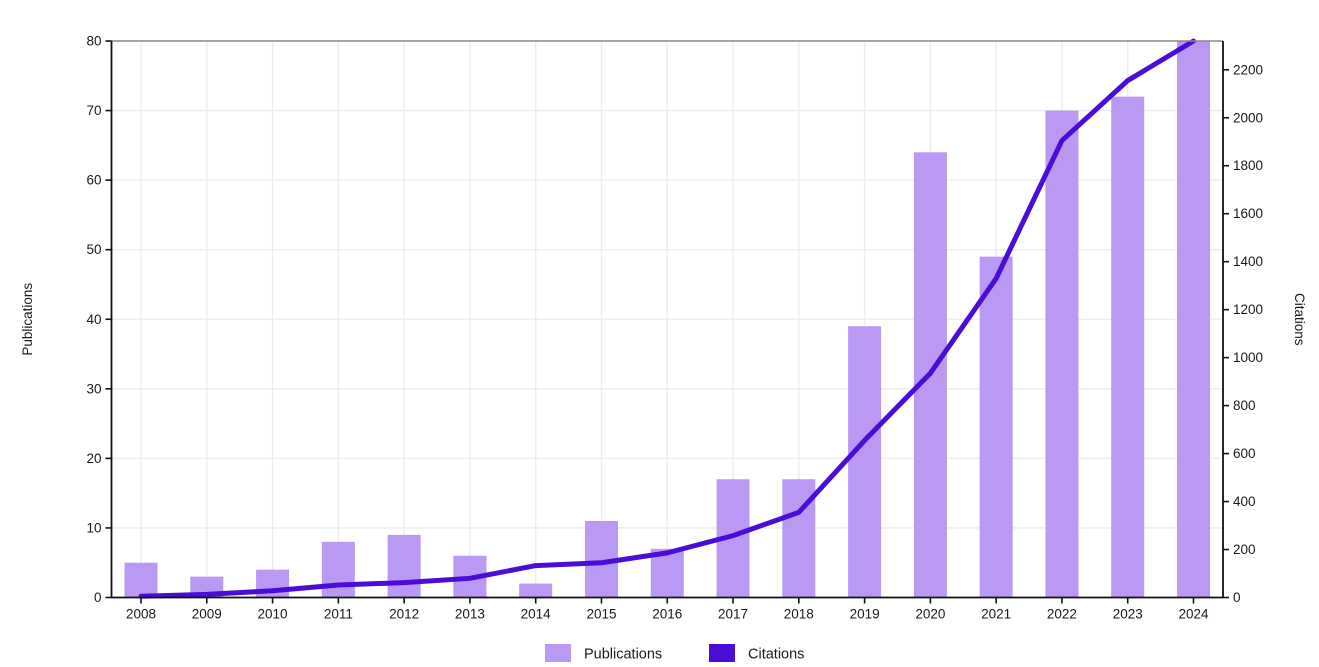 Image resolution: width=1319 pixels, height=667 pixels. What do you see at coordinates (207, 614) in the screenshot?
I see `x-tick-label: 2009` at bounding box center [207, 614].